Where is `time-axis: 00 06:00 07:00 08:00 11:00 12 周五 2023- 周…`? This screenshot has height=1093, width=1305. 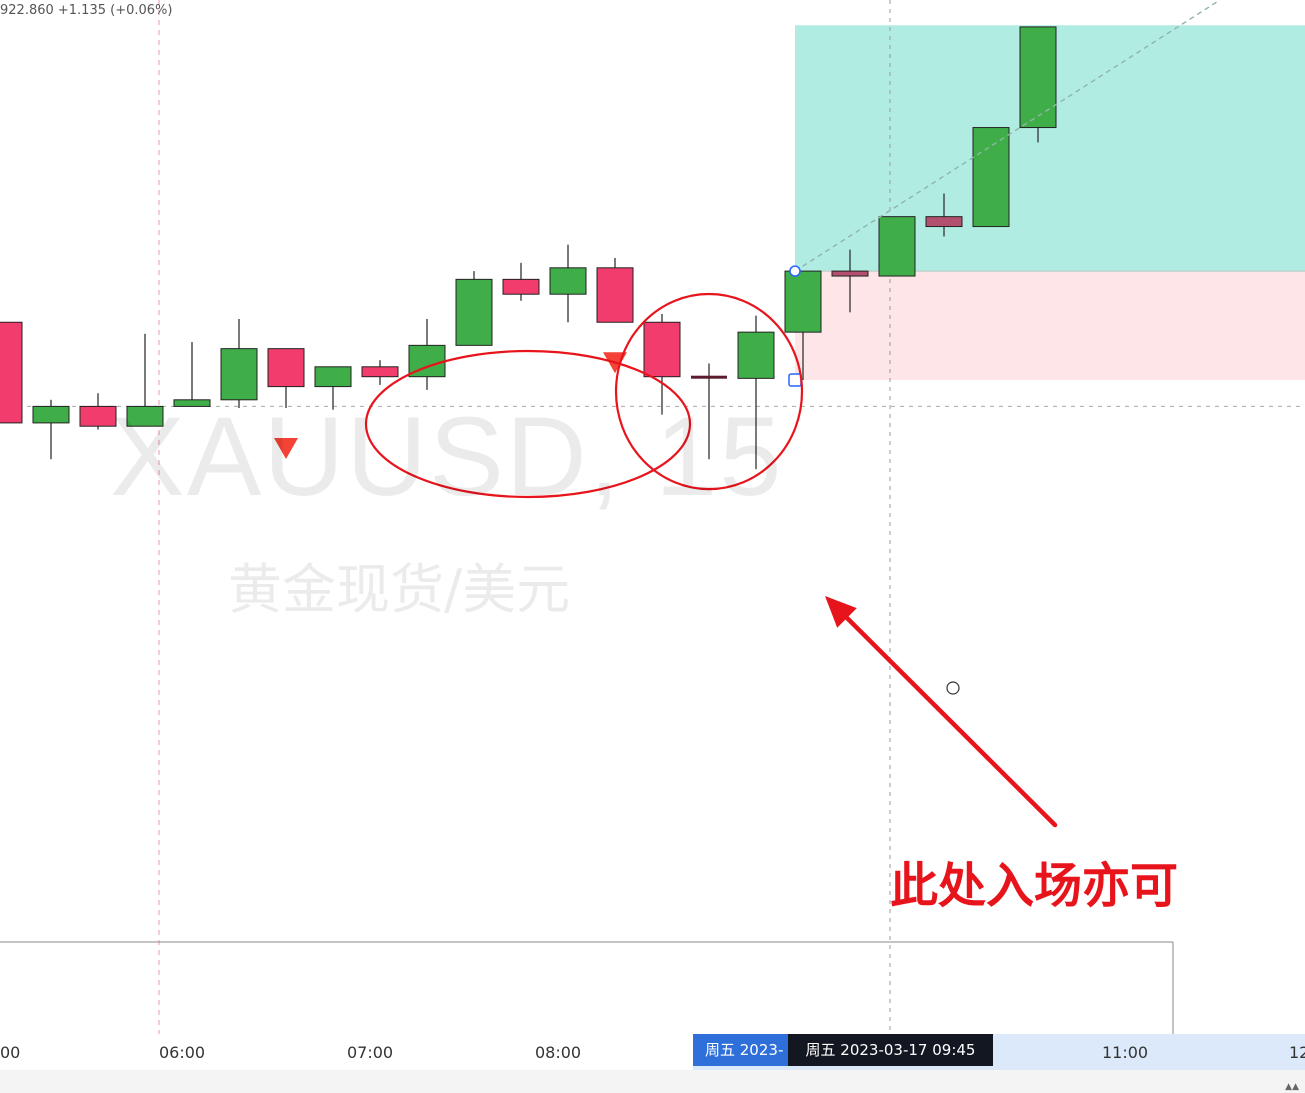 time-axis: 00 06:00 07:00 08:00 11:00 12 周五 2023- 周… is located at coordinates (652, 1052).